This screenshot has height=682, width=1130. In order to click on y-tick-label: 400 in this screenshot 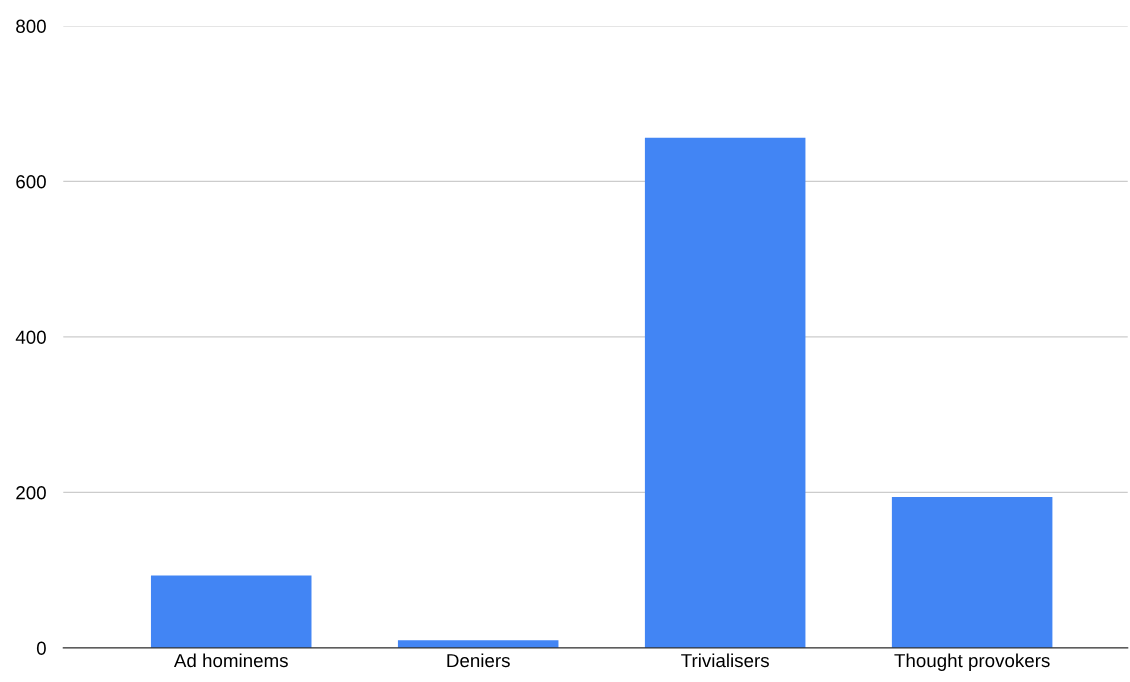, I will do `click(30, 337)`.